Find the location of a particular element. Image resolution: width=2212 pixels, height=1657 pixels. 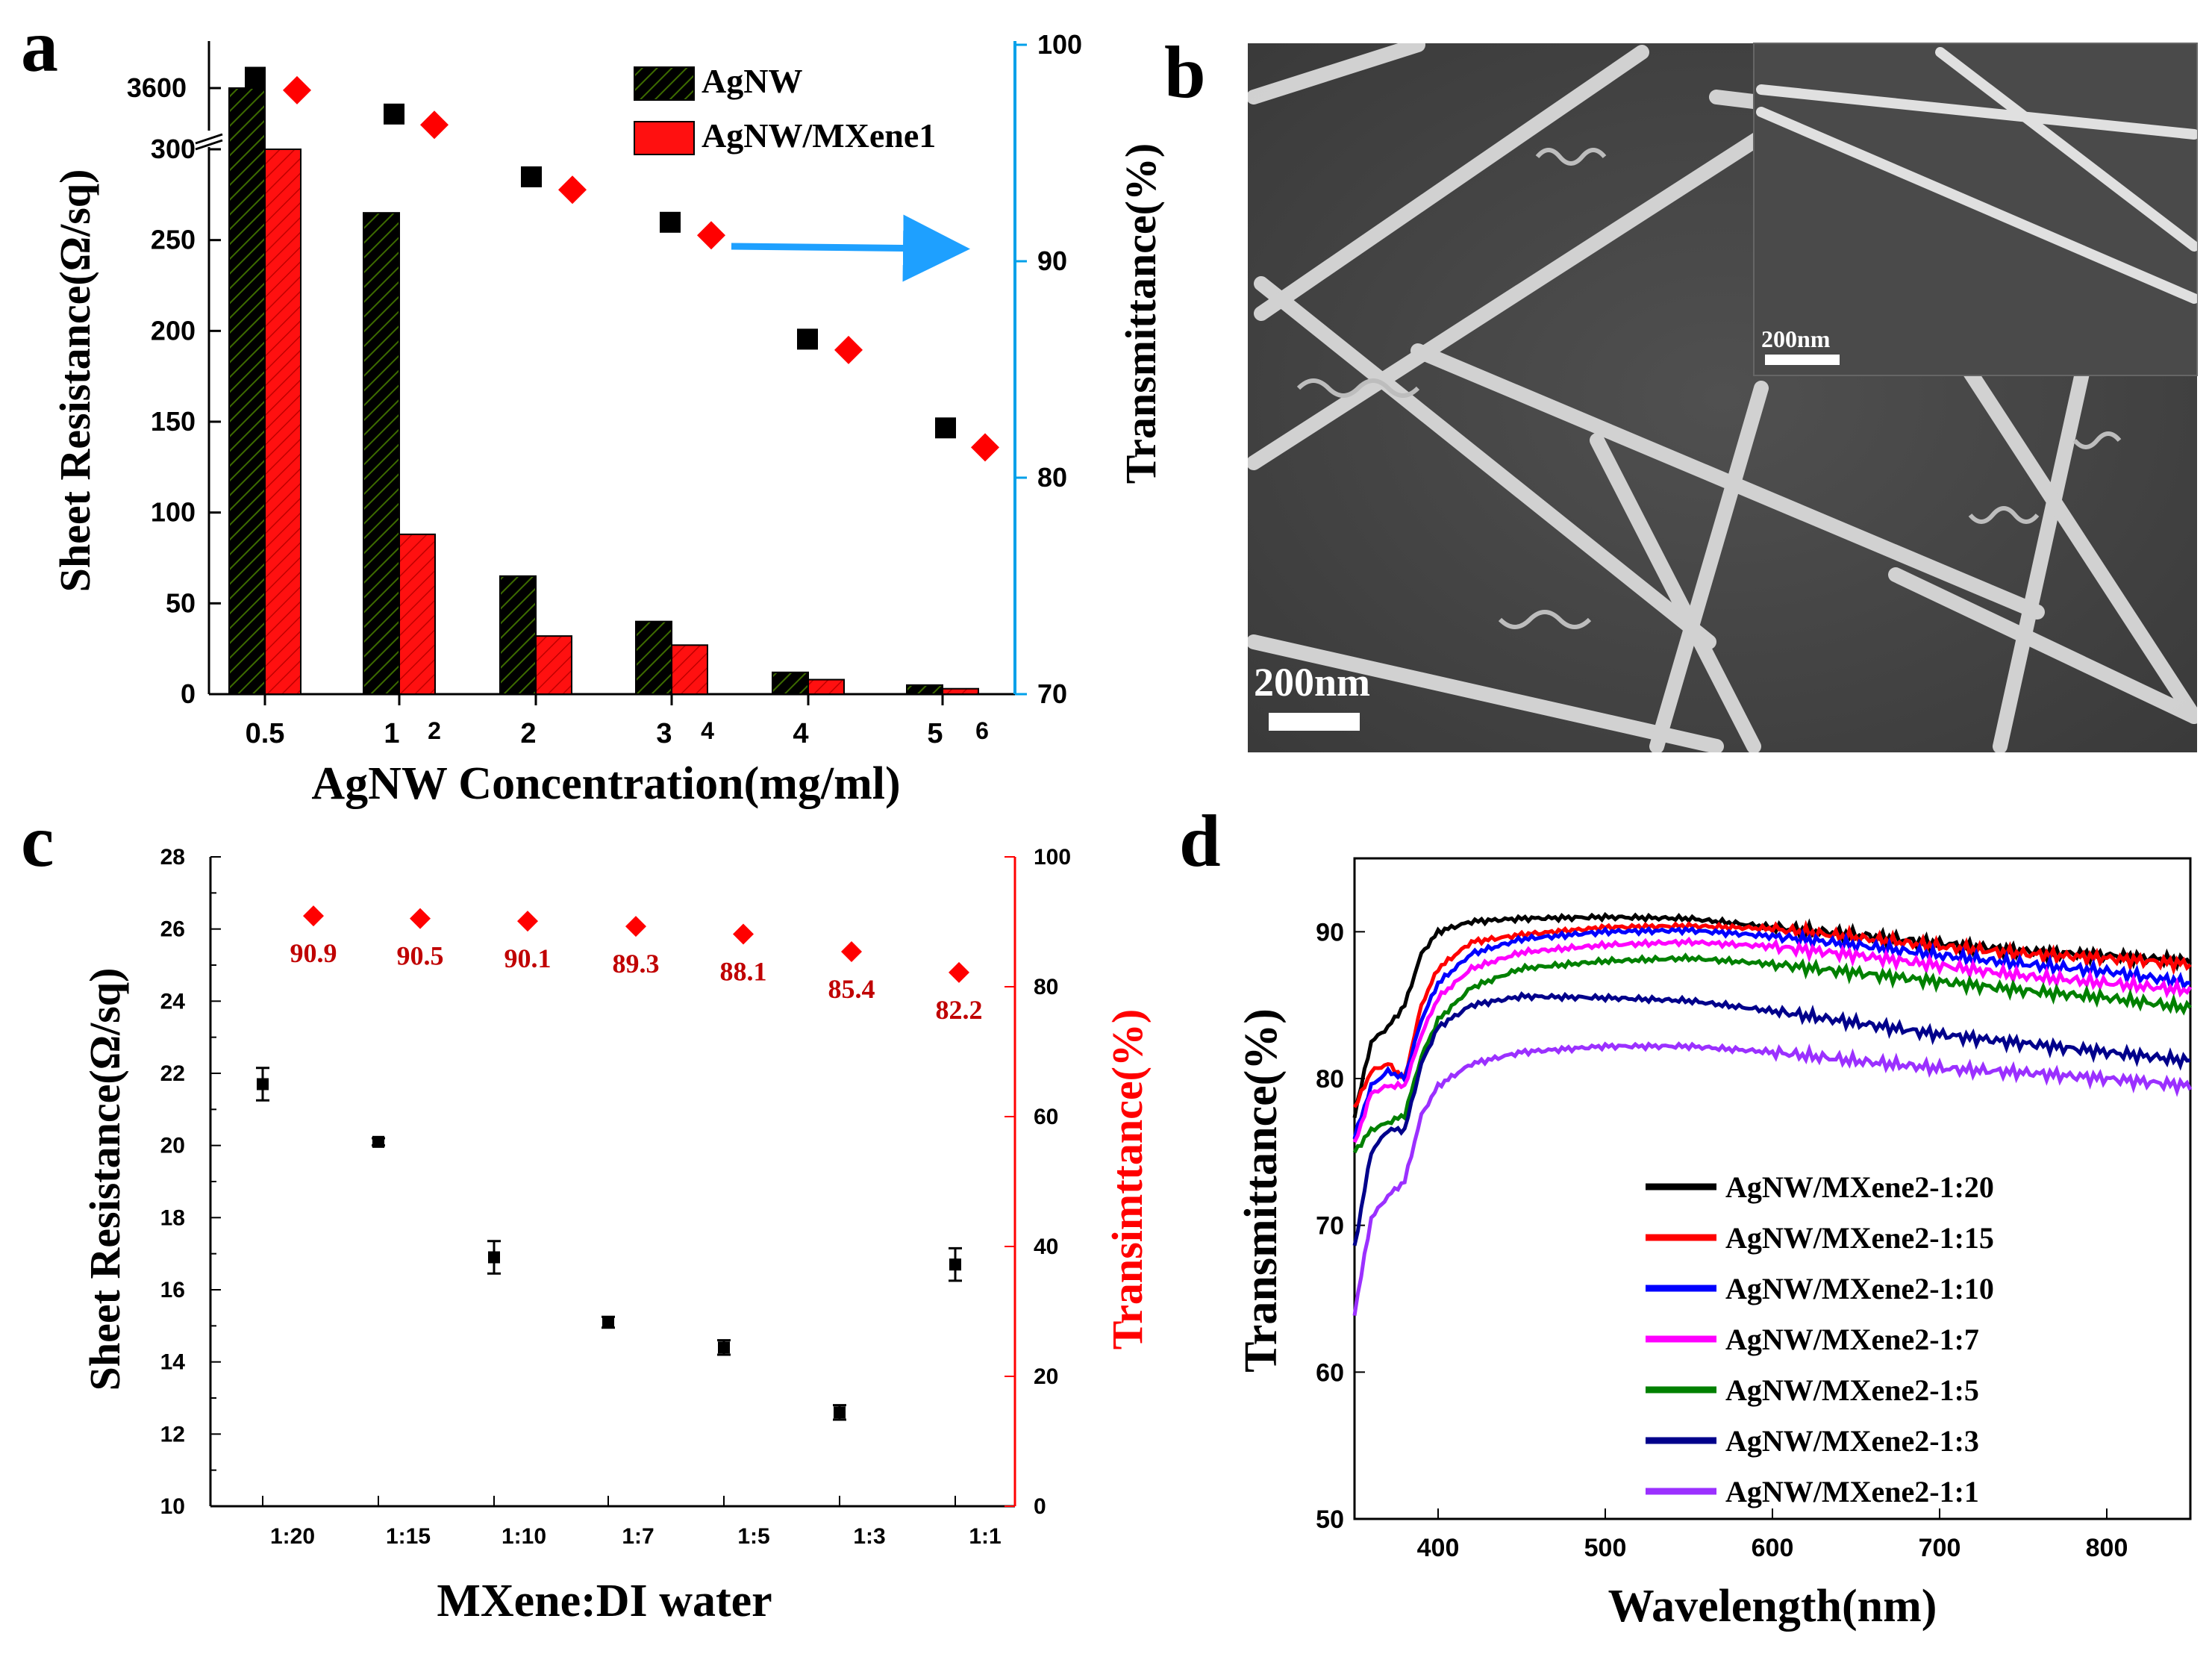

c-xtick-label: 1:1 is located at coordinates (985, 1537).